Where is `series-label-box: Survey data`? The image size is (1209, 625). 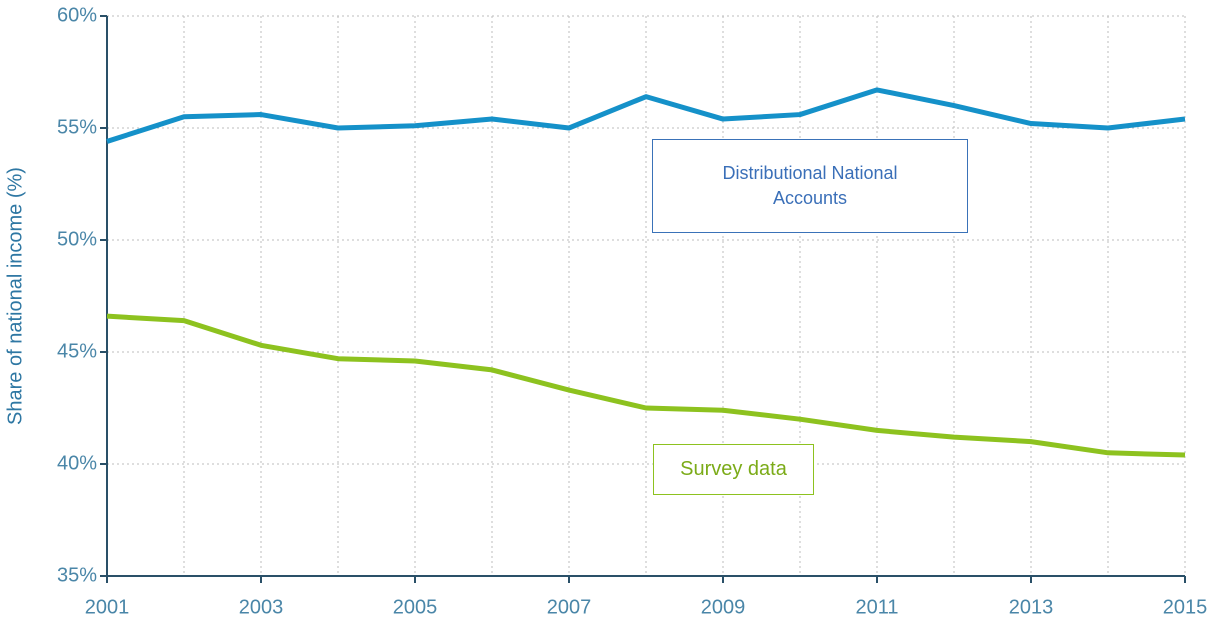
series-label-box: Survey data is located at coordinates (733, 469).